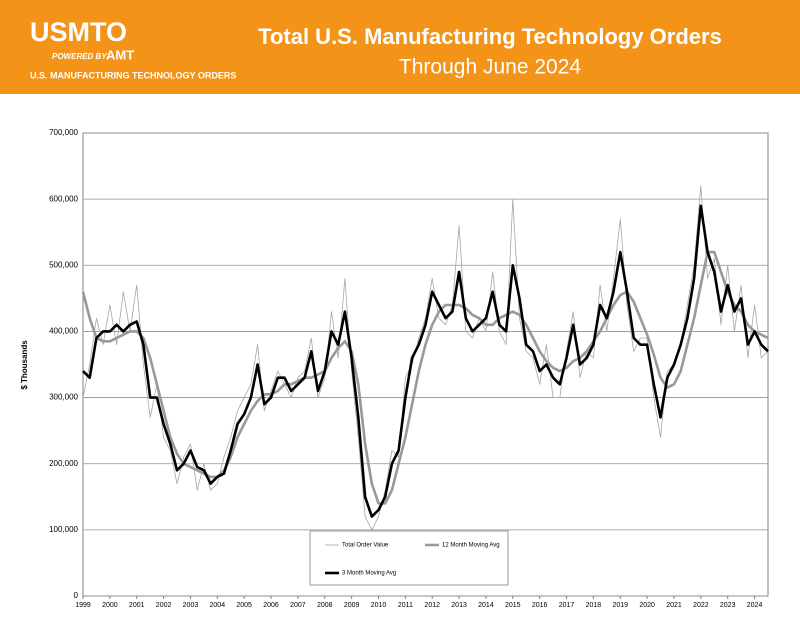  Describe the element at coordinates (540, 605) in the screenshot. I see `x-tick-label: 2016` at that location.